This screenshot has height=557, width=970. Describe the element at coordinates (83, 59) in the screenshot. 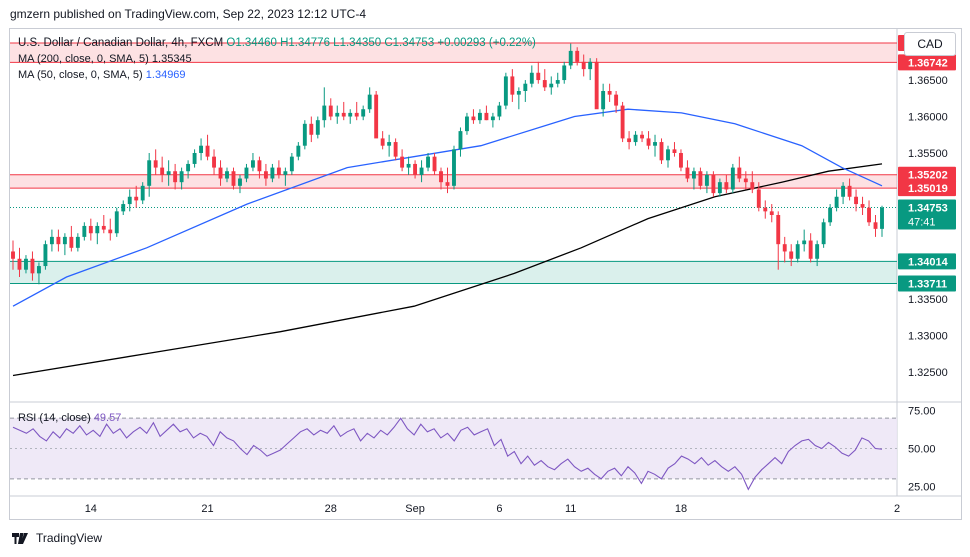

I see `ma200-label: MA (200, close, 0, SMA, 5)` at that location.